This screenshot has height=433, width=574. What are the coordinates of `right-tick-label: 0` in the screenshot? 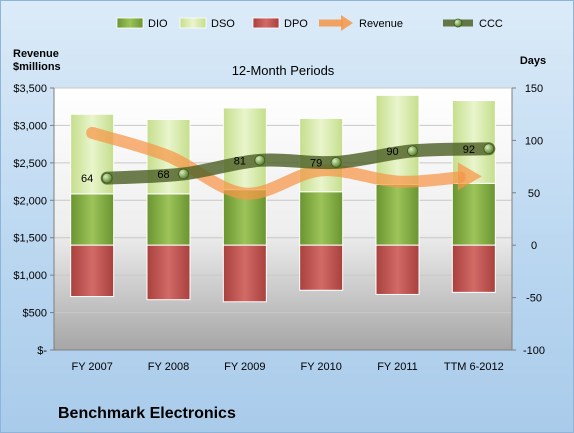 It's located at (534, 246).